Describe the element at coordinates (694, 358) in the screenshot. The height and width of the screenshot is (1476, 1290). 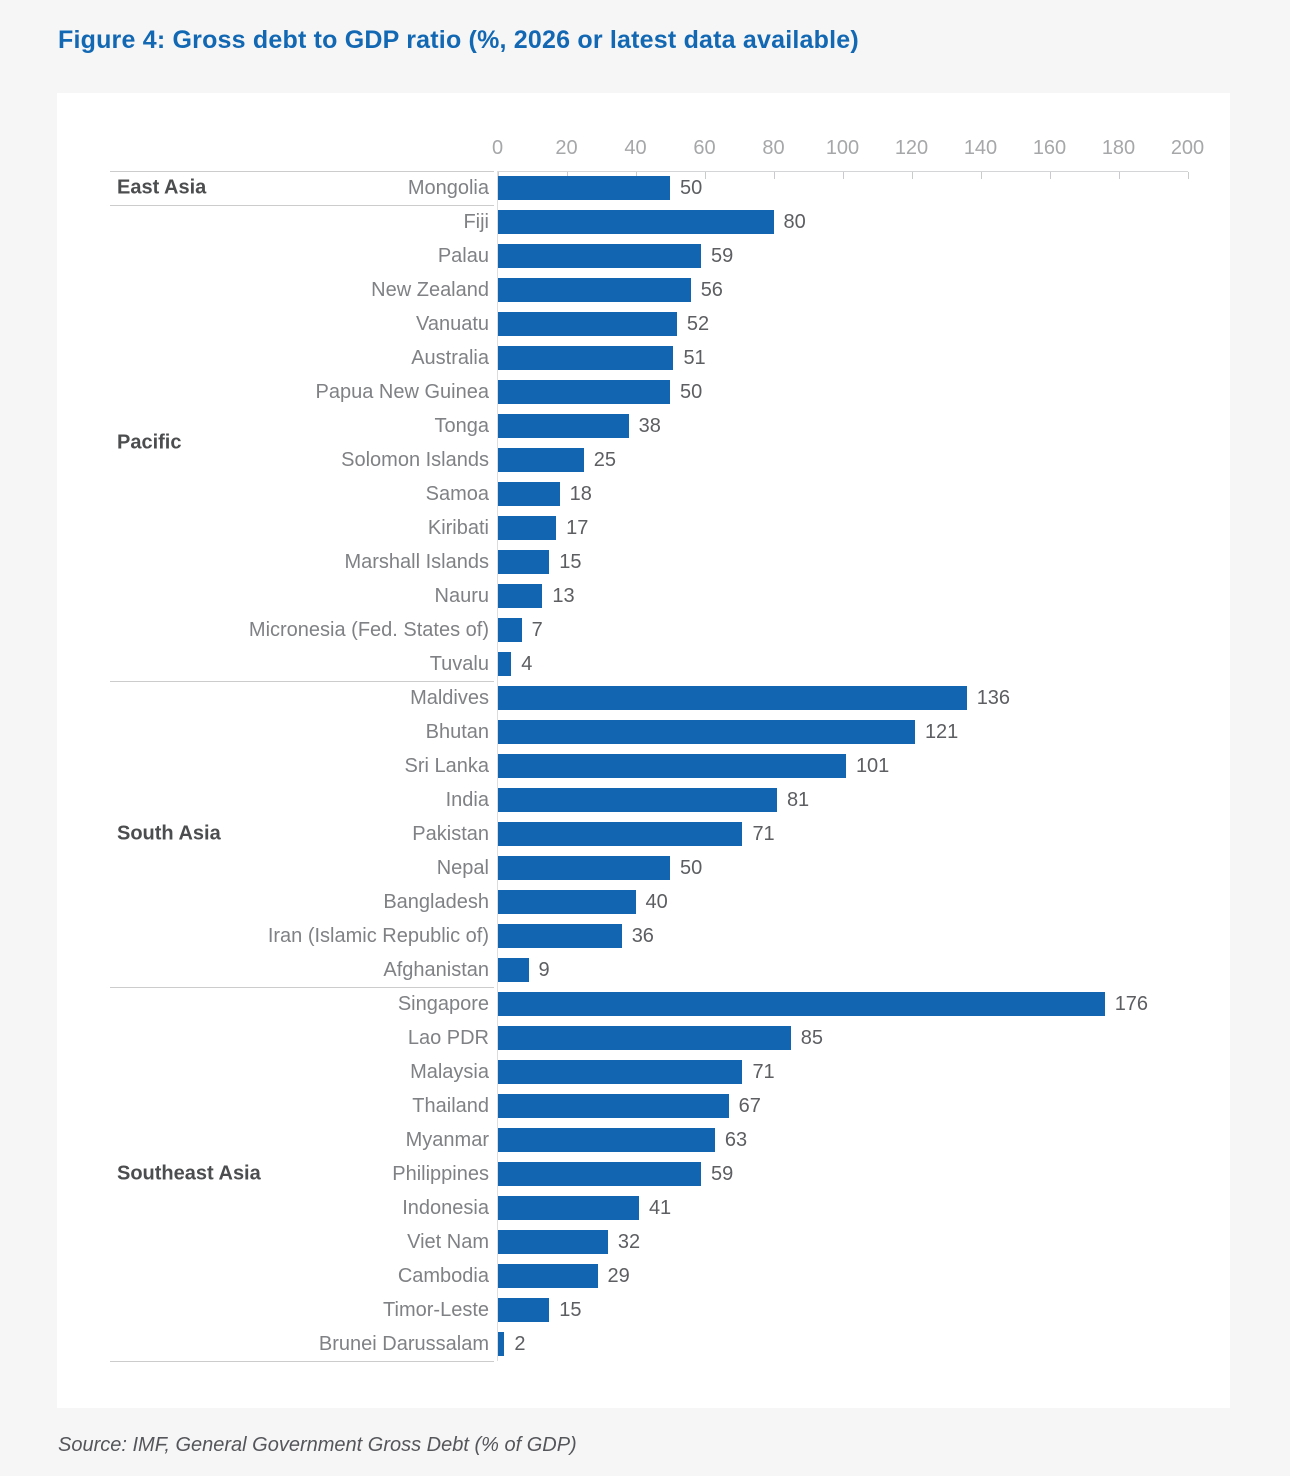
I see `value-label: 51` at that location.